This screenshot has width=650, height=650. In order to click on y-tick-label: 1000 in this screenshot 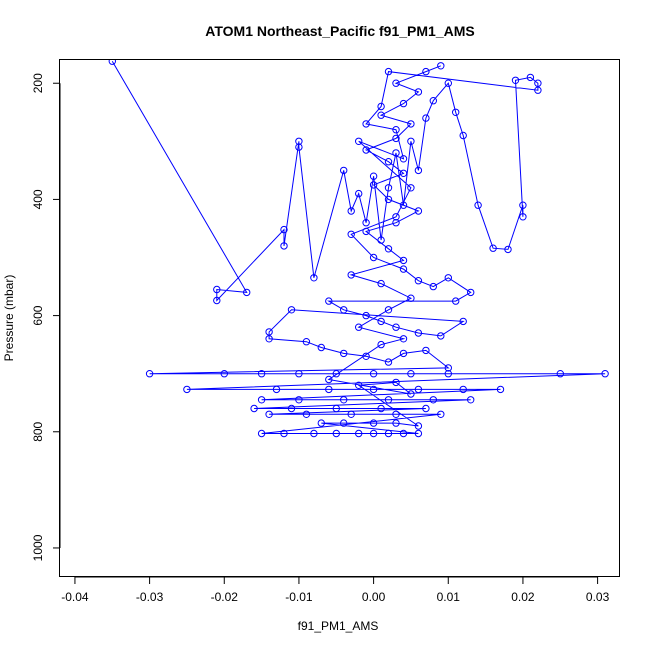, I will do `click(38, 547)`.